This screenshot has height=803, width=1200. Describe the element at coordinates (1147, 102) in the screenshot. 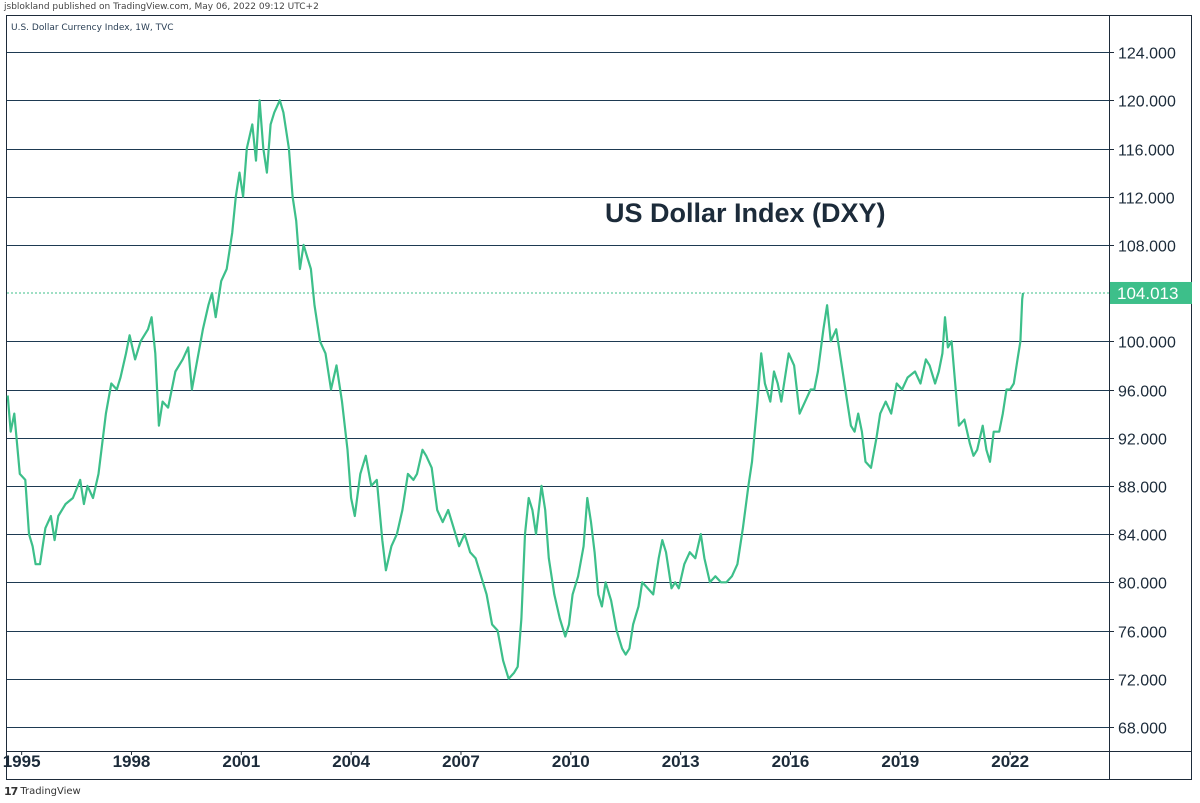

I see `y-tick-label: 120.000` at that location.